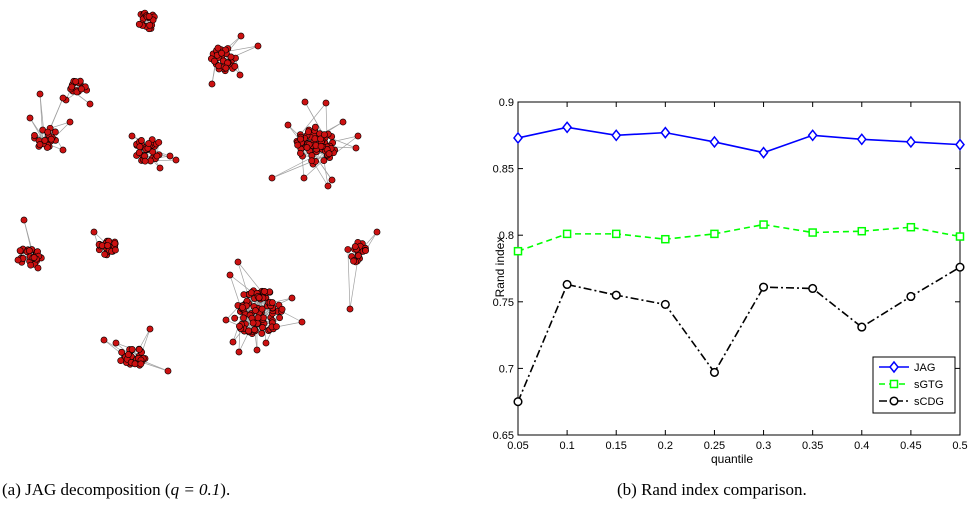 This screenshot has height=510, width=971. I want to click on chart-legend: JAG sGTG sCDG, so click(914, 385).